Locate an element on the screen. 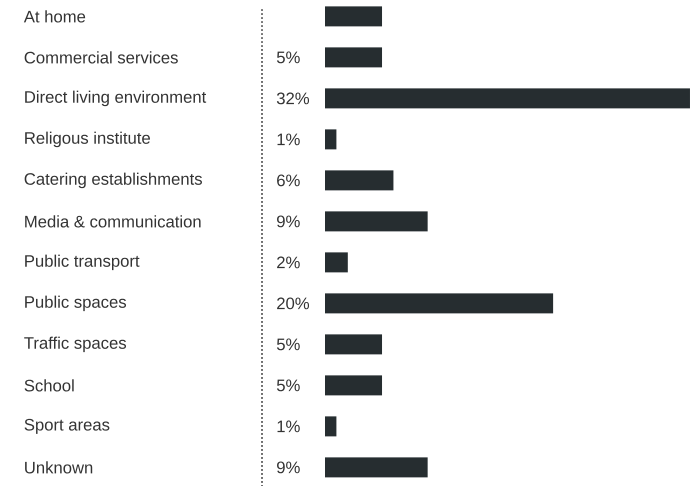 This screenshot has height=486, width=690. data-label: 20% is located at coordinates (293, 304).